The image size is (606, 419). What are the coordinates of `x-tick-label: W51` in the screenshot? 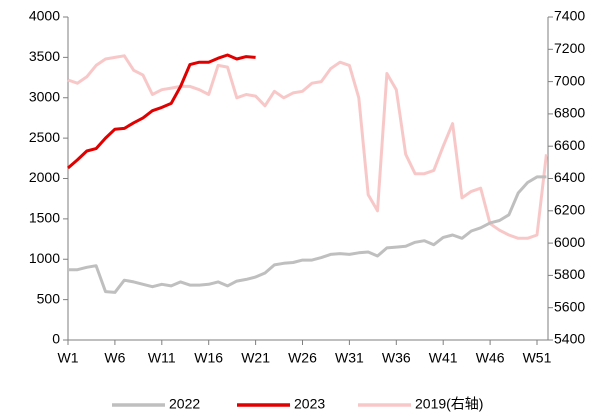 It's located at (537, 358).